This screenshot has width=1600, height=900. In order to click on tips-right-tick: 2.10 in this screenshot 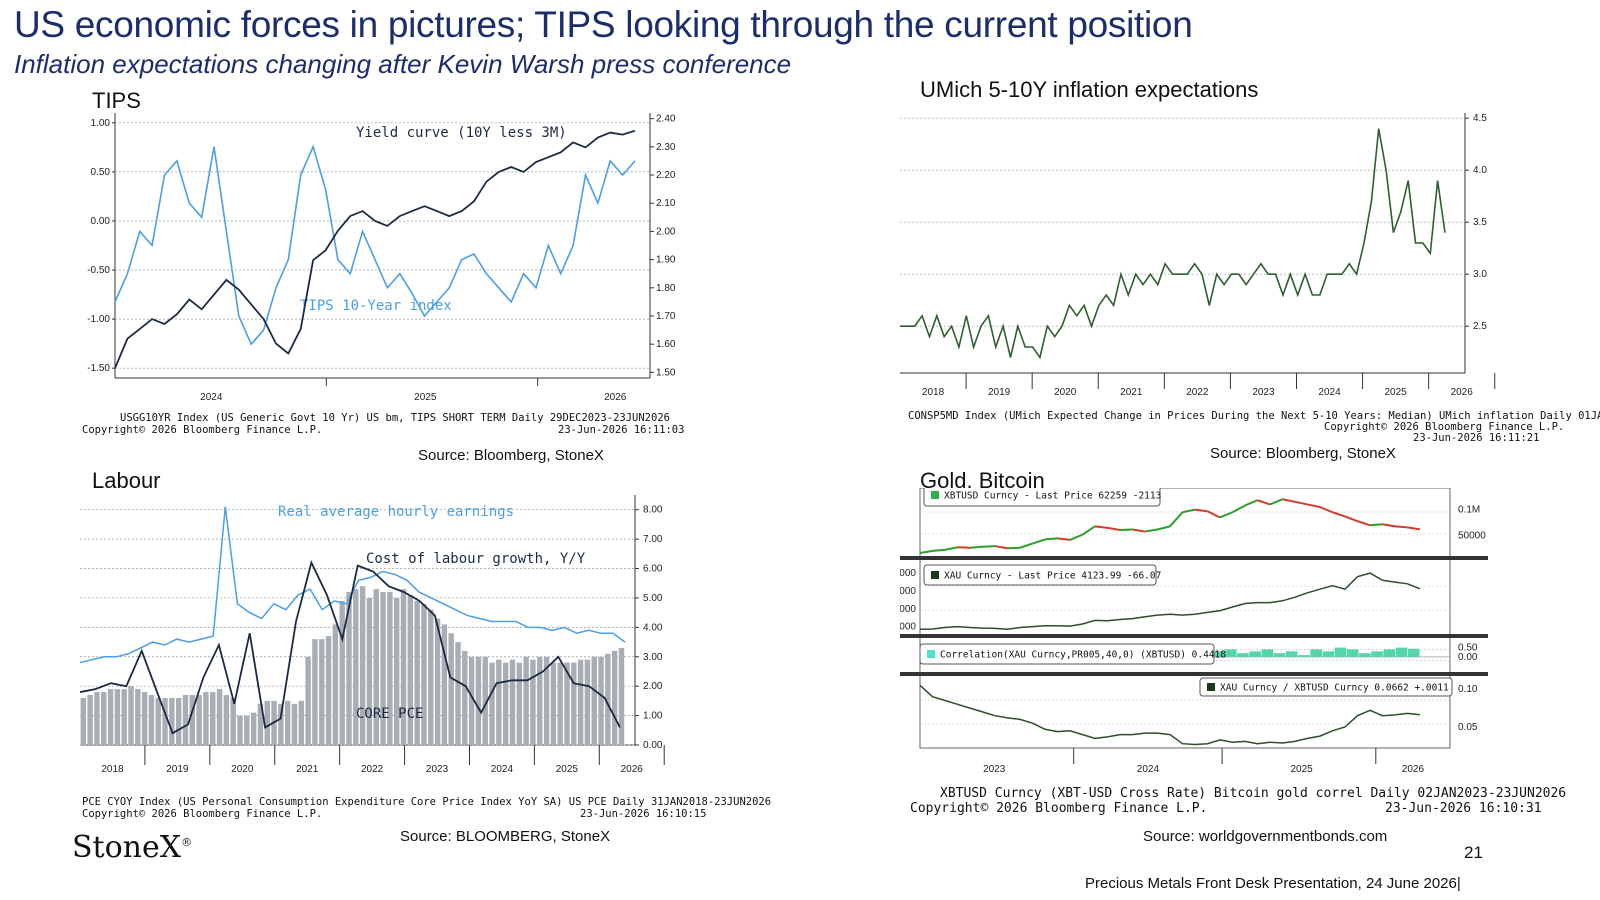, I will do `click(666, 203)`.